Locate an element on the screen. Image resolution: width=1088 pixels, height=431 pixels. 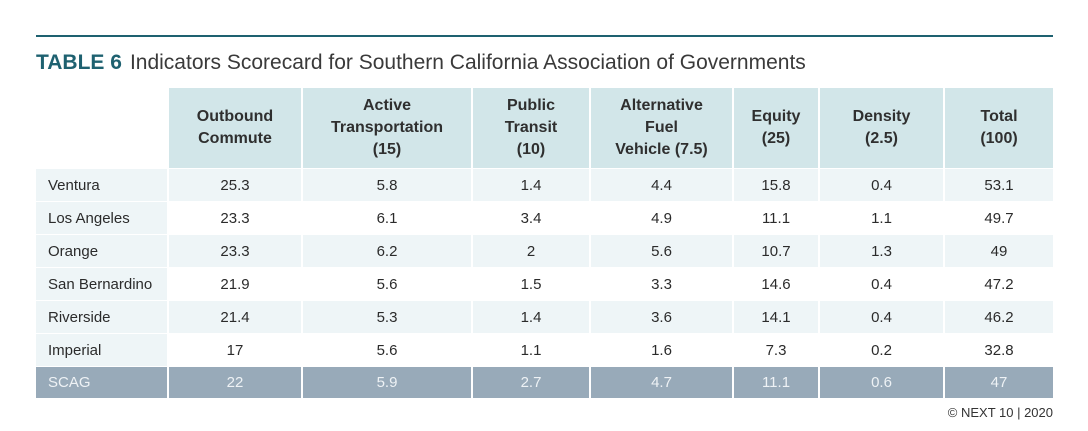
cell-outbound-commute: 22 is located at coordinates (234, 382).